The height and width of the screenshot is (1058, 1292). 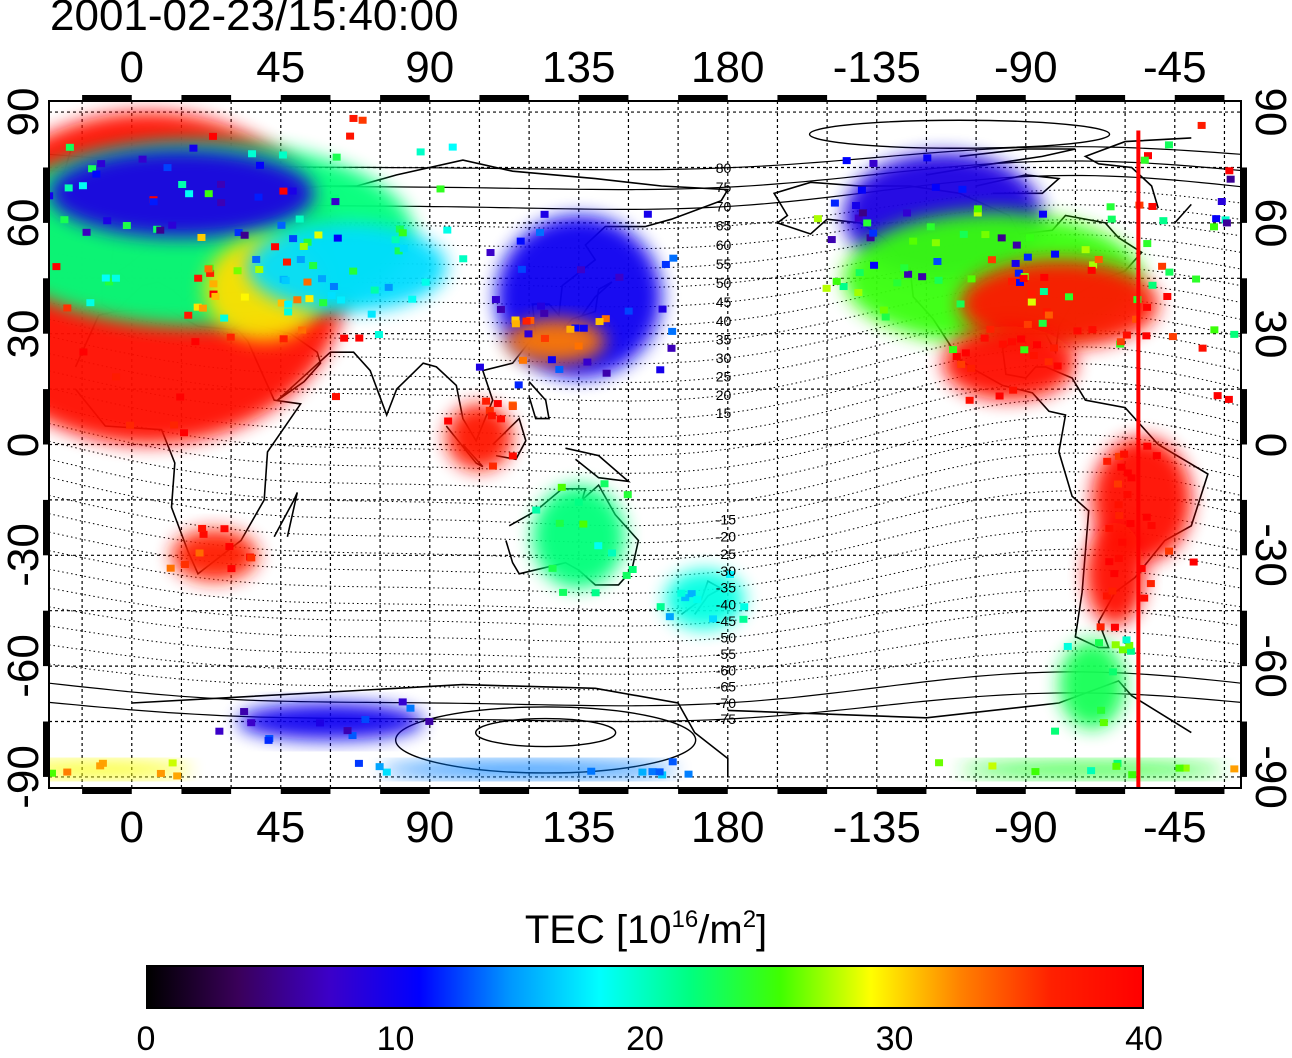 What do you see at coordinates (1174, 67) in the screenshot?
I see `lon-tick-top: -45` at bounding box center [1174, 67].